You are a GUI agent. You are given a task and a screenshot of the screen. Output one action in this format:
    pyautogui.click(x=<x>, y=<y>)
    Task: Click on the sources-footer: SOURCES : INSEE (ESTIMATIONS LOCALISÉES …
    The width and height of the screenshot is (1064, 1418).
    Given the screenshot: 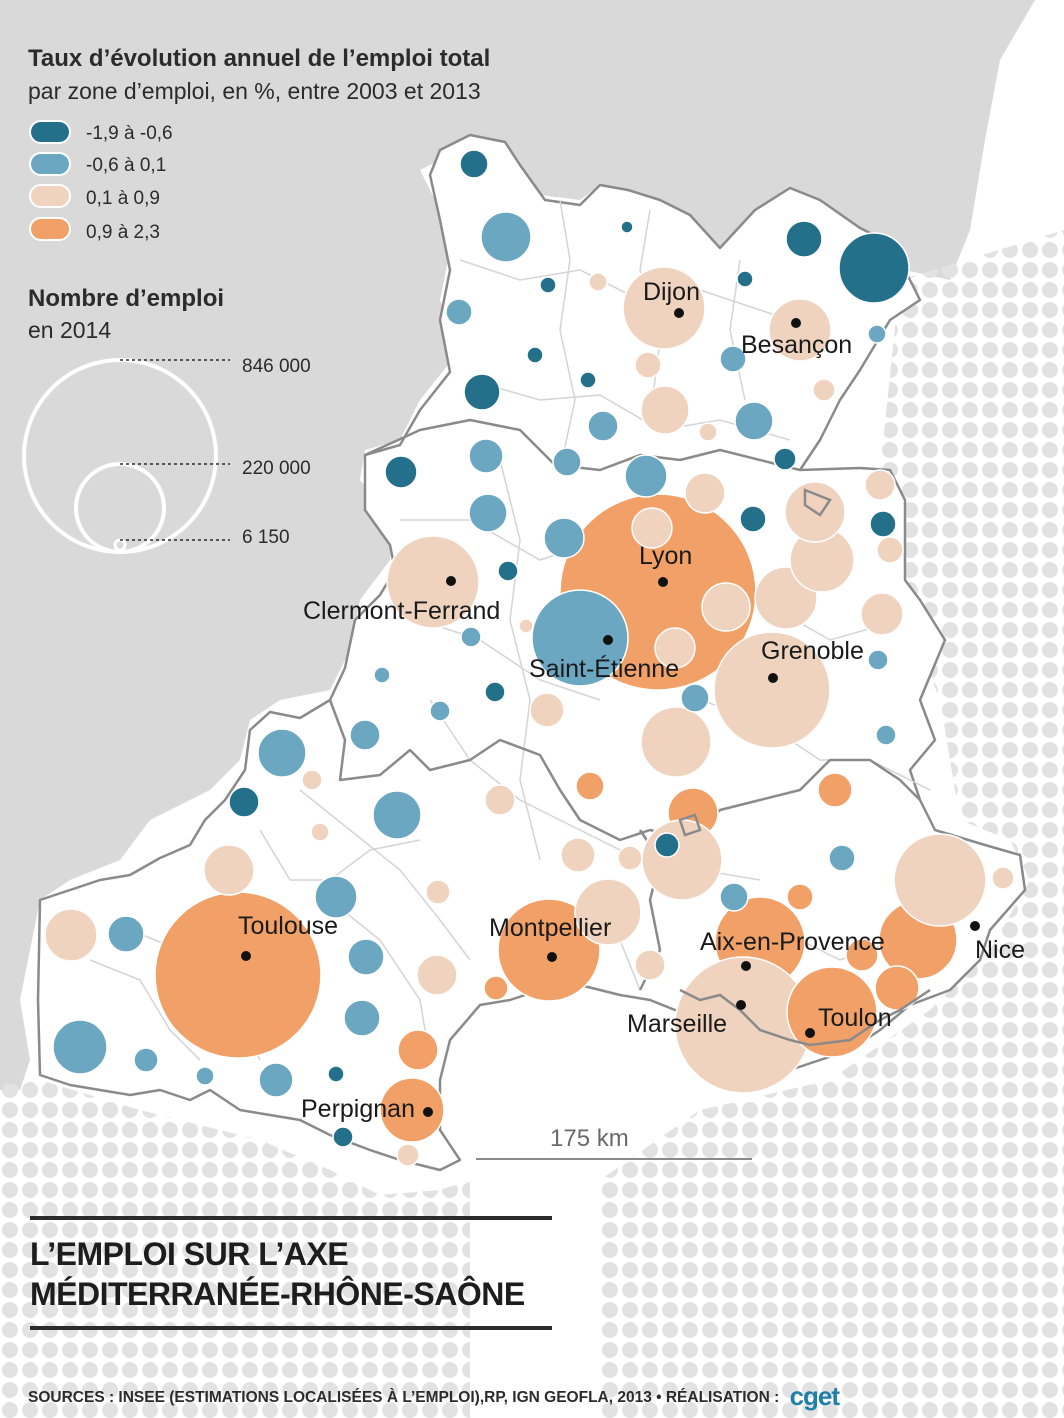 What is the action you would take?
    pyautogui.click(x=434, y=1396)
    